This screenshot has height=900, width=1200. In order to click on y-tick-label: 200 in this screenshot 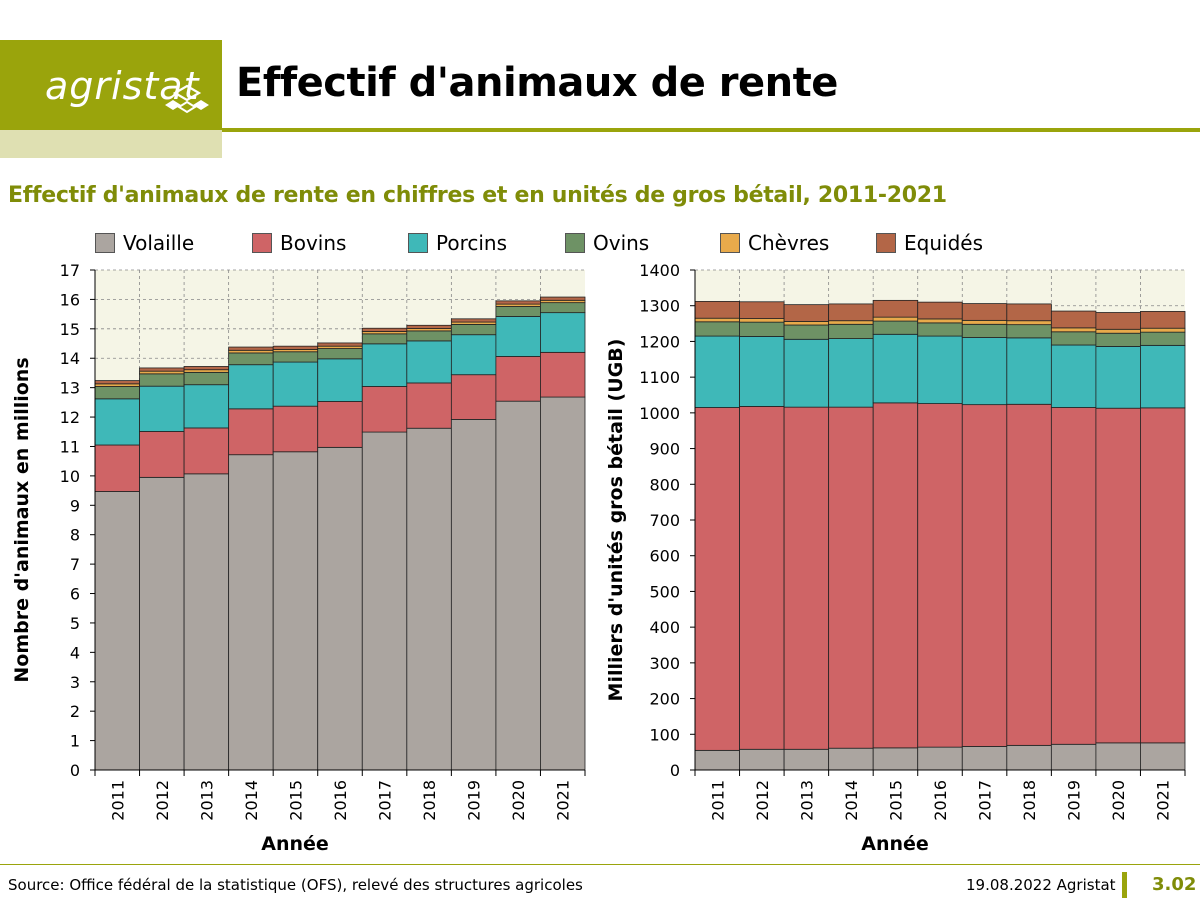, I will do `click(664, 699)`.